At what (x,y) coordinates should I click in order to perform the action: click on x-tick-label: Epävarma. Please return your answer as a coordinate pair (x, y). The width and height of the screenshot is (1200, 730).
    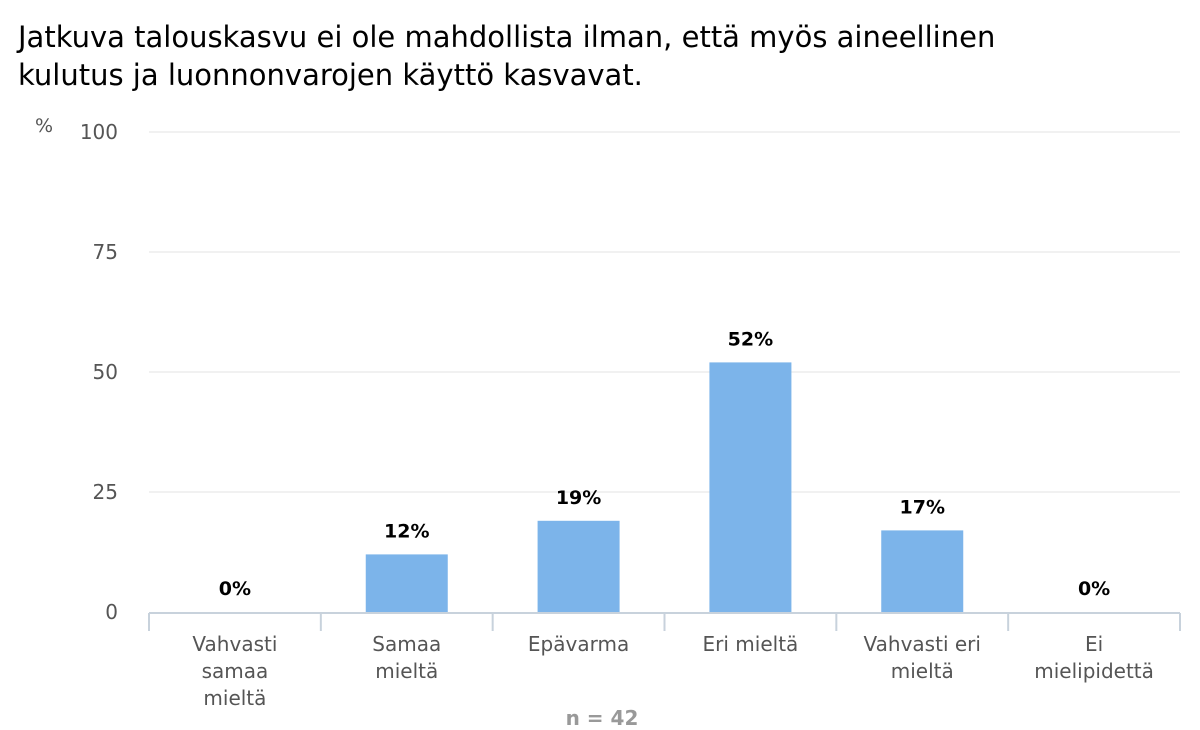
    Looking at the image, I should click on (578, 644).